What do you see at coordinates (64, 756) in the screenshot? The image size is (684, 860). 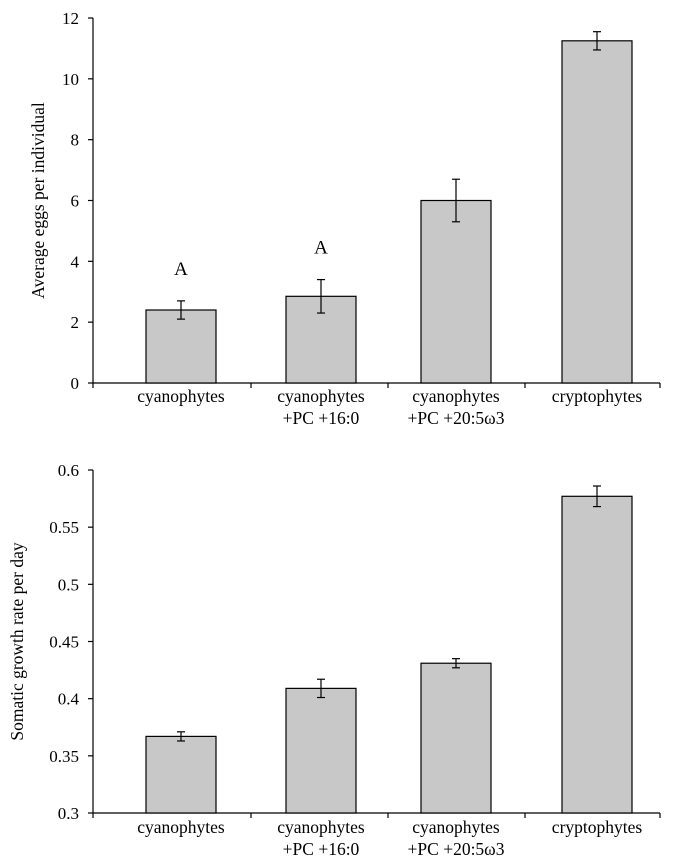 I see `y-tick-label: 0.35` at bounding box center [64, 756].